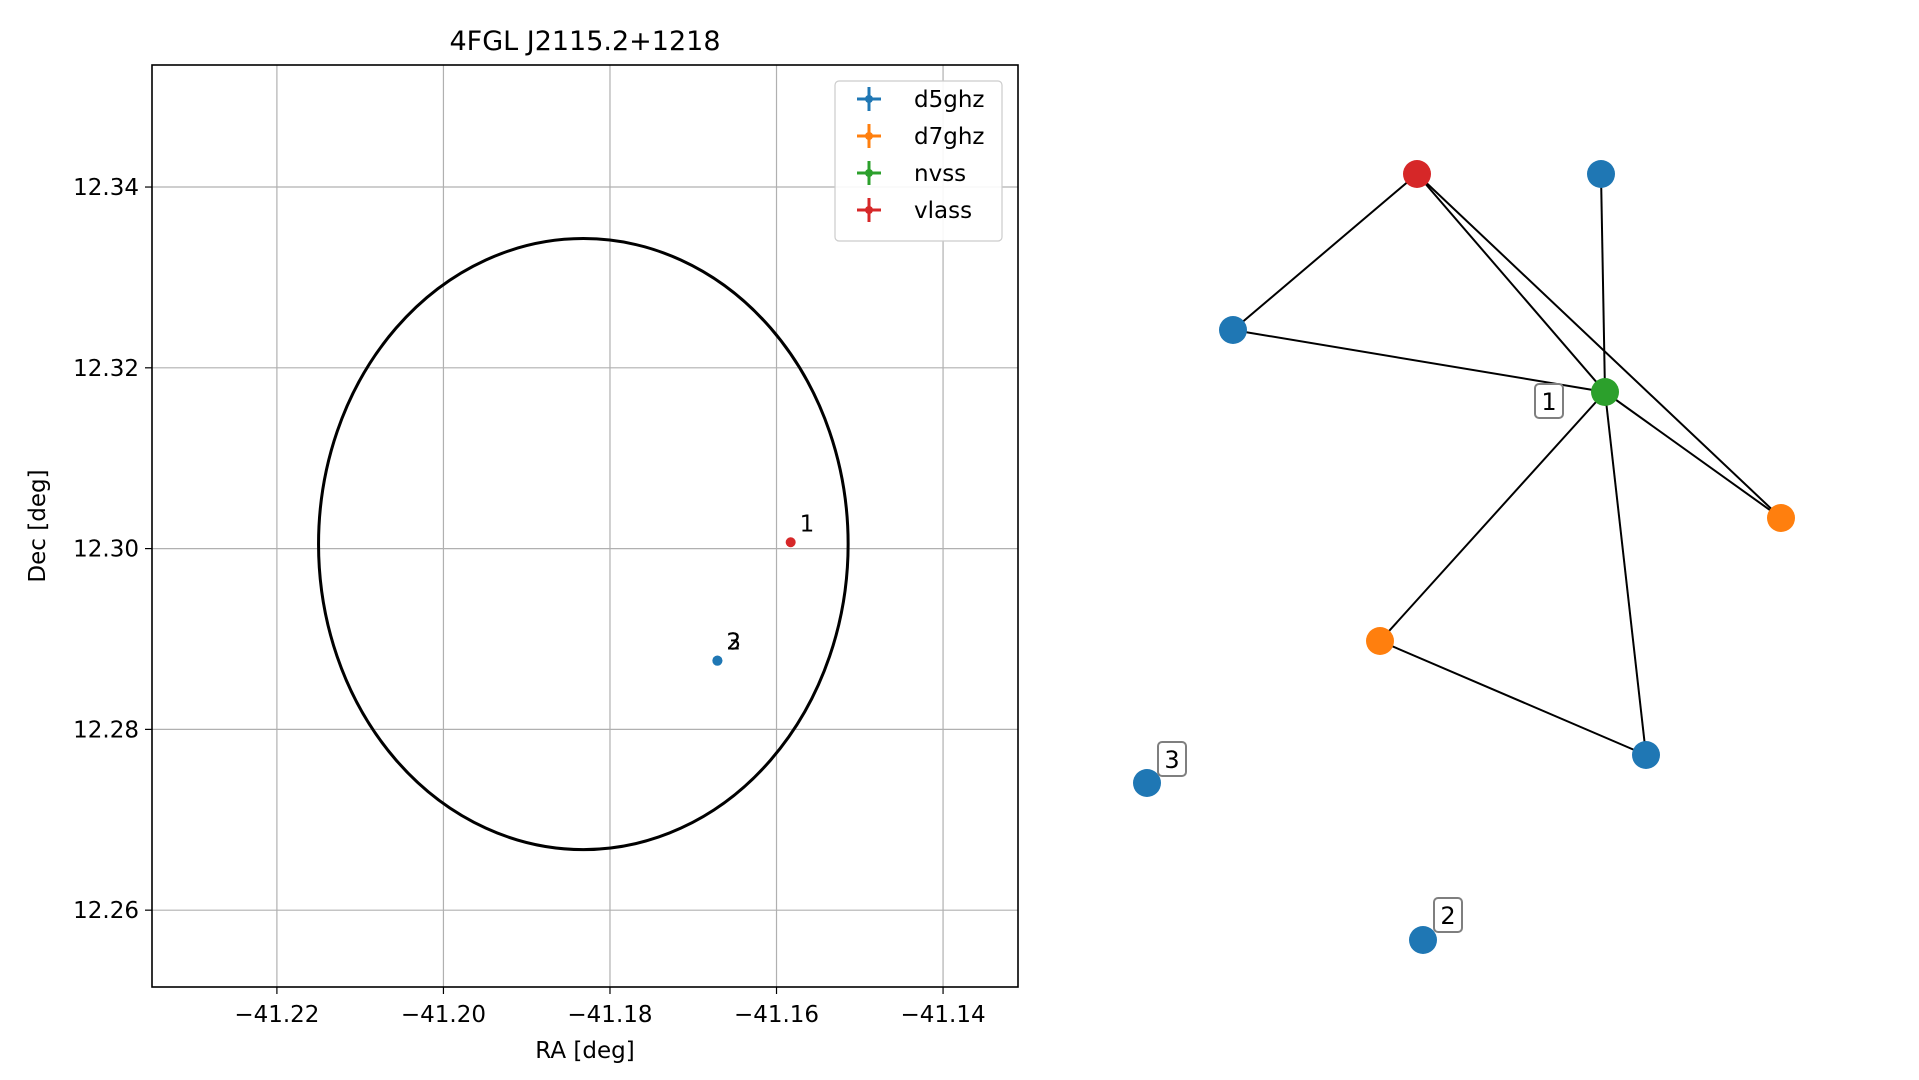  Describe the element at coordinates (1601, 174) in the screenshot. I see `graph-node-d5-top` at that location.